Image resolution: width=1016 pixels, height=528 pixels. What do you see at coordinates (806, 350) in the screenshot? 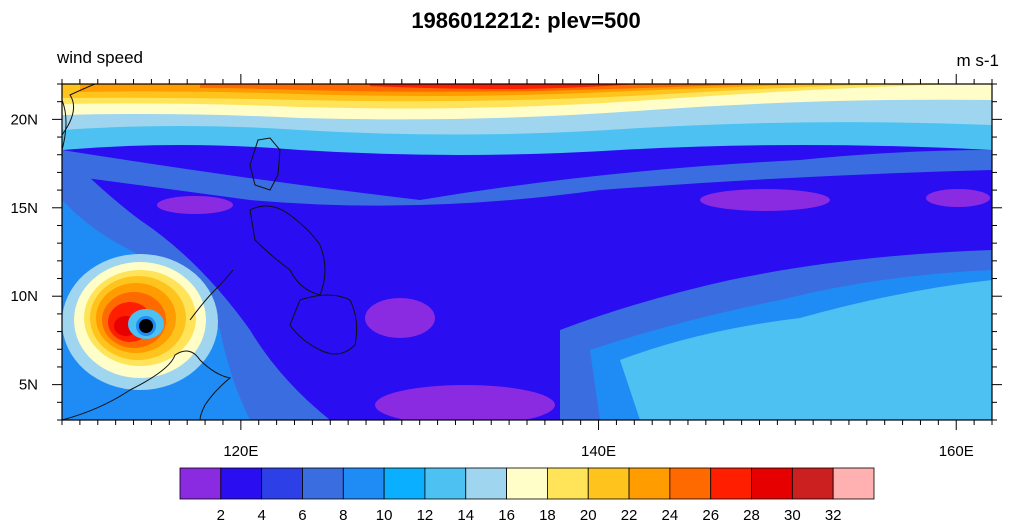
I see `east-lightest-region` at bounding box center [806, 350].